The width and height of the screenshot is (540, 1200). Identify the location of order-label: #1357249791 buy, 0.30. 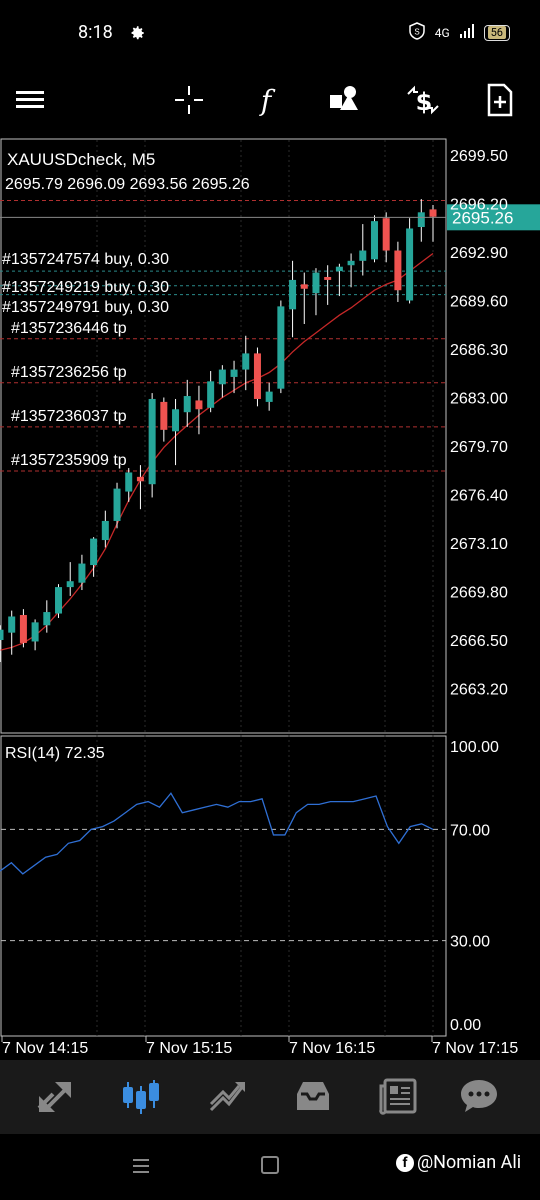
(85, 307).